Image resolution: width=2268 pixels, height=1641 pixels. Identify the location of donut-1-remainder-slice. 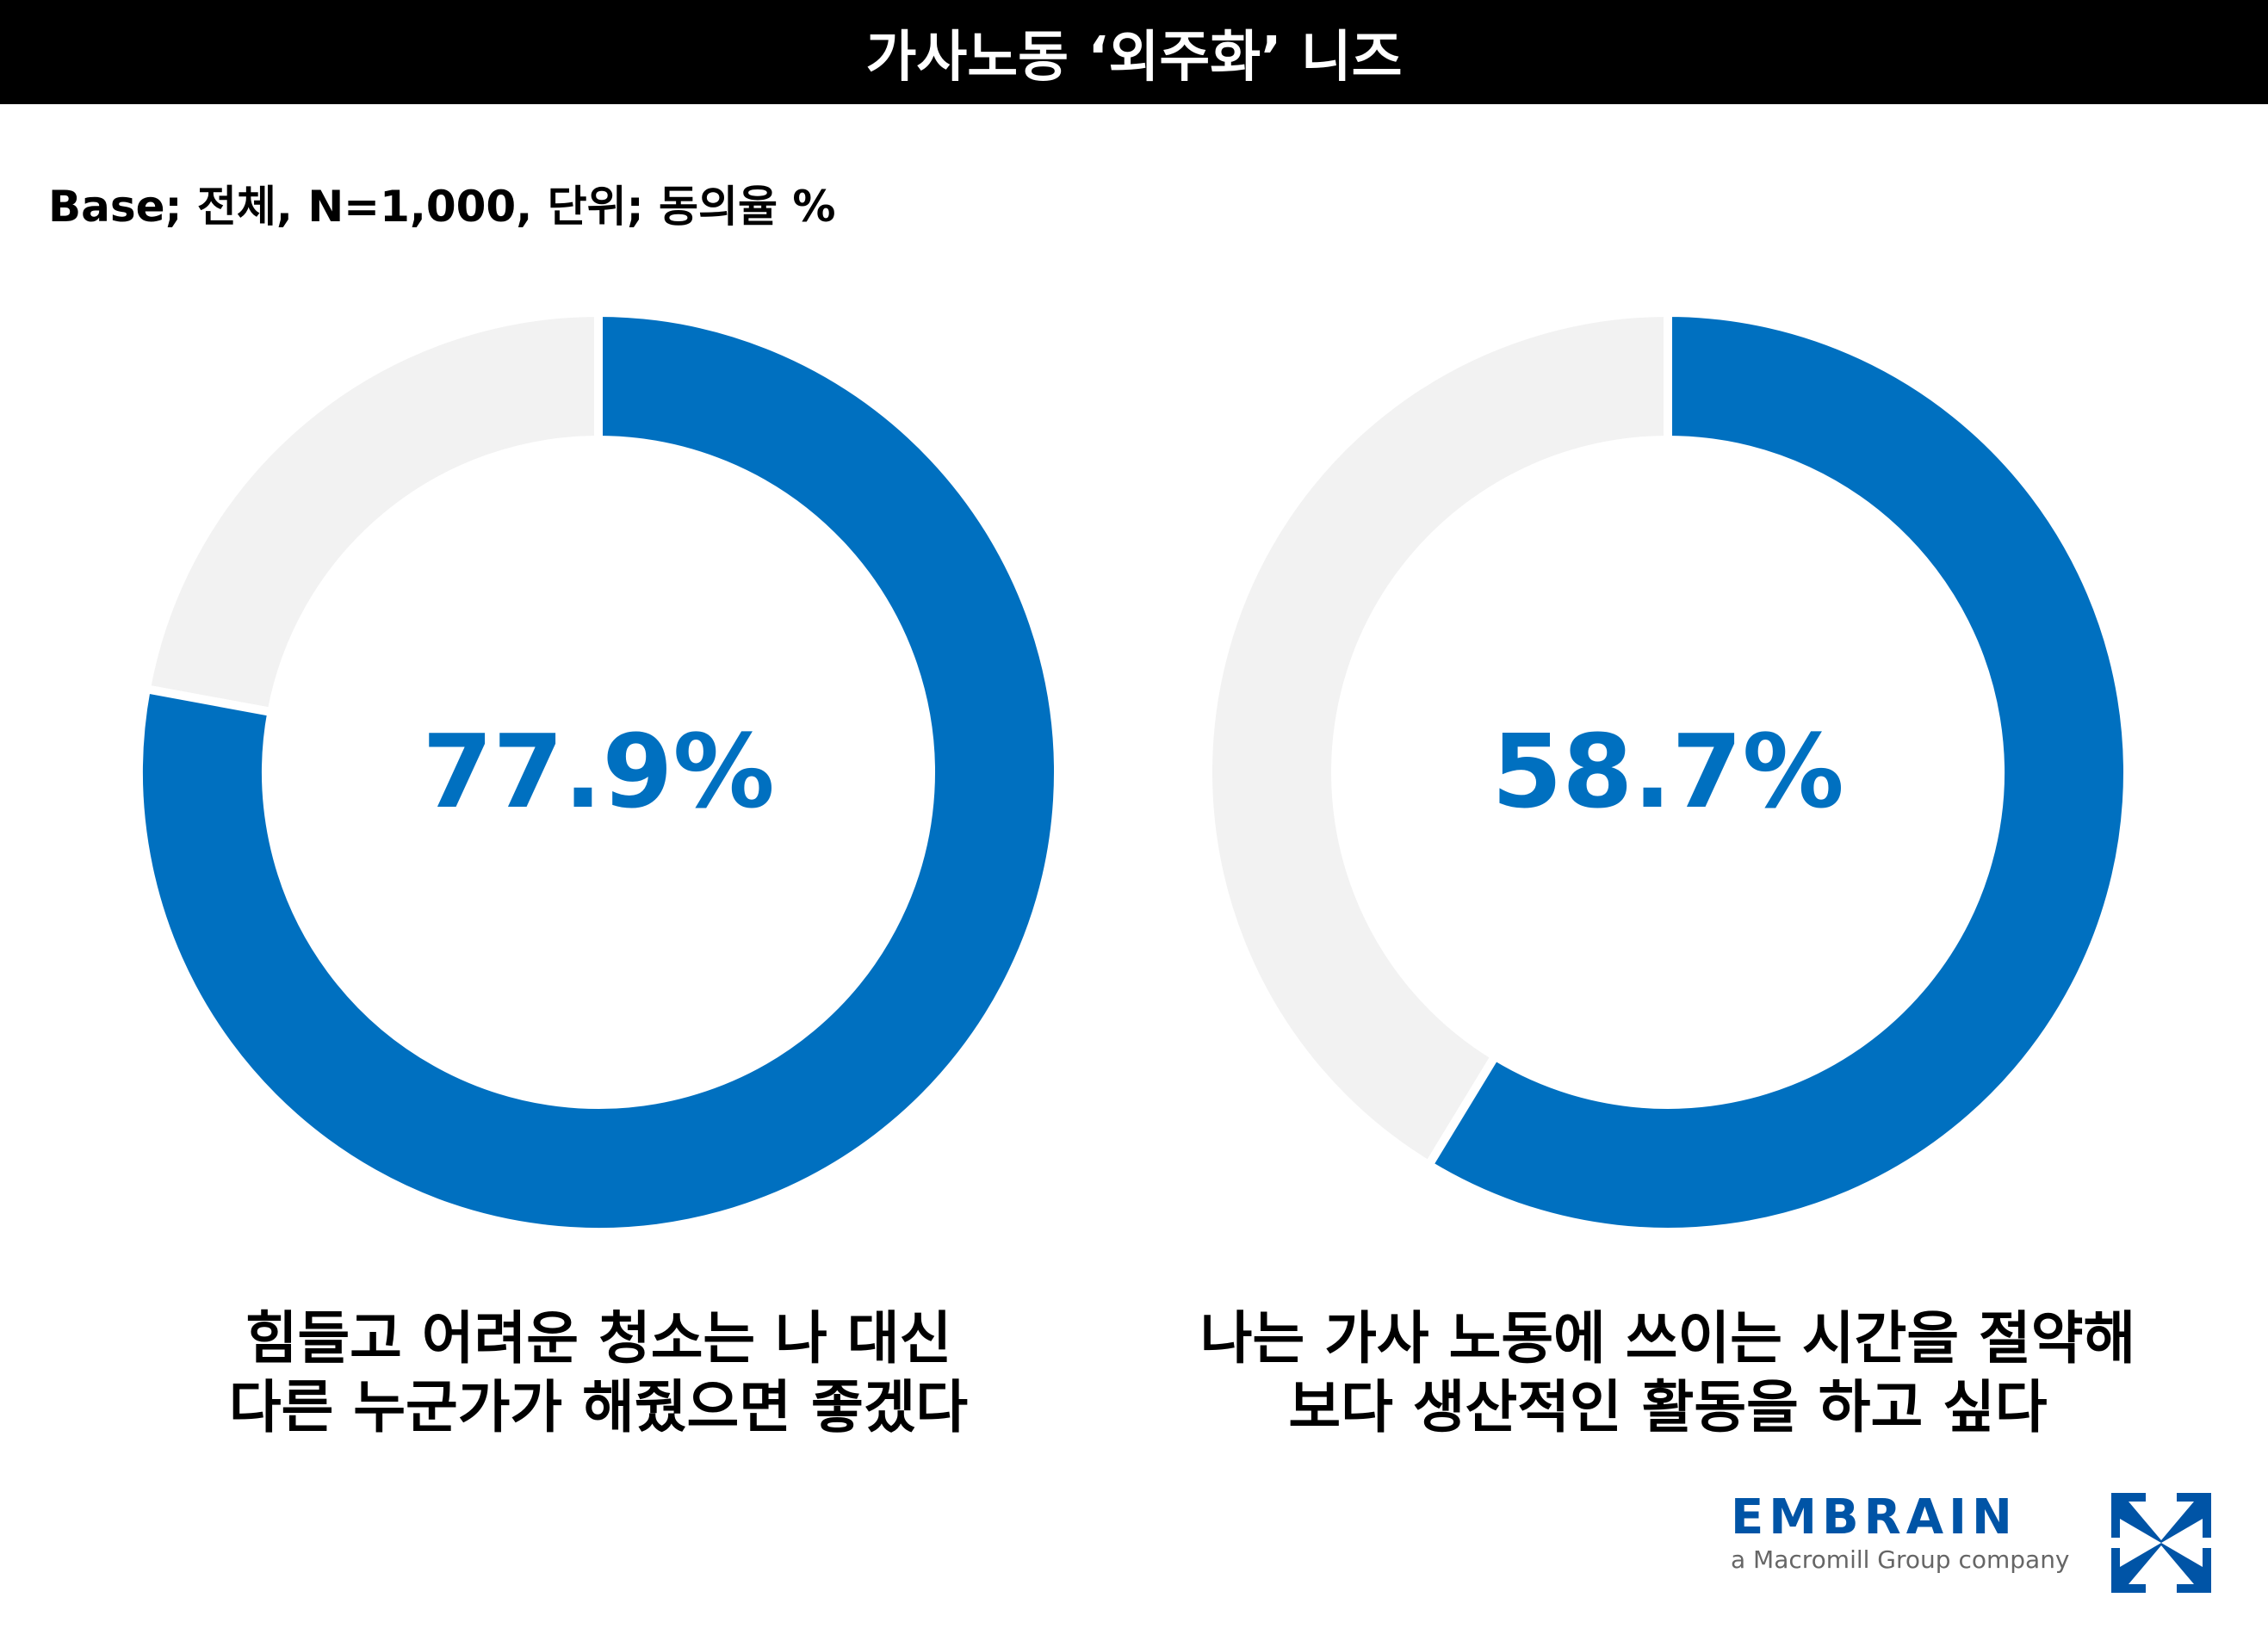
(372, 512).